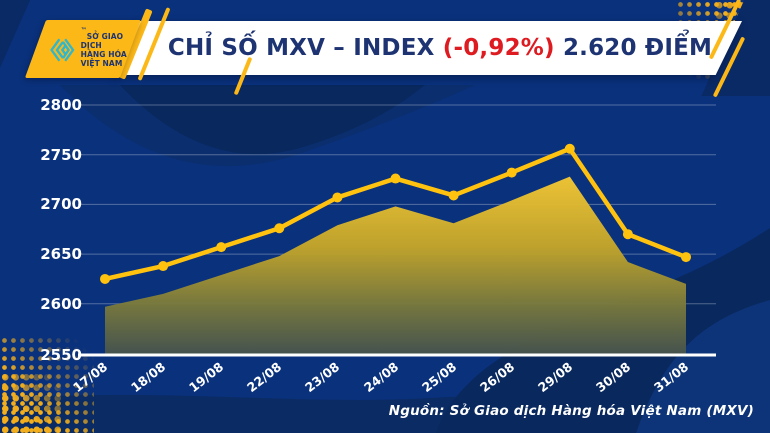 The image size is (770, 433). I want to click on logo-line-3: VIỆT NAM, so click(101, 63).